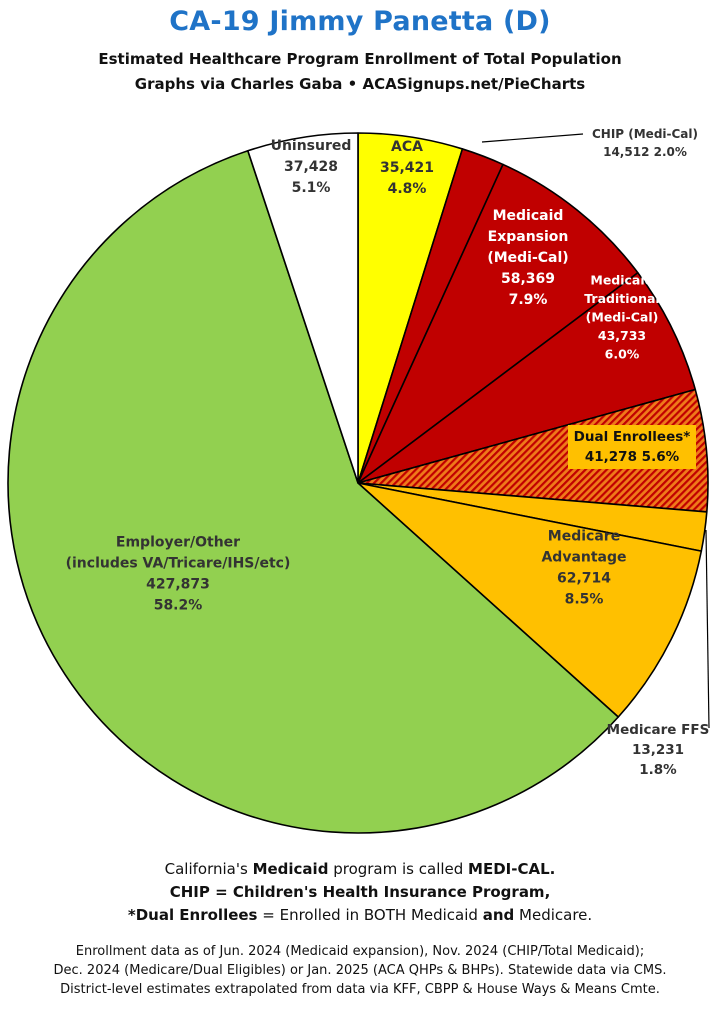 The image size is (720, 1010). Describe the element at coordinates (311, 188) in the screenshot. I see `slice-label-uninsured: 5.1%` at that location.